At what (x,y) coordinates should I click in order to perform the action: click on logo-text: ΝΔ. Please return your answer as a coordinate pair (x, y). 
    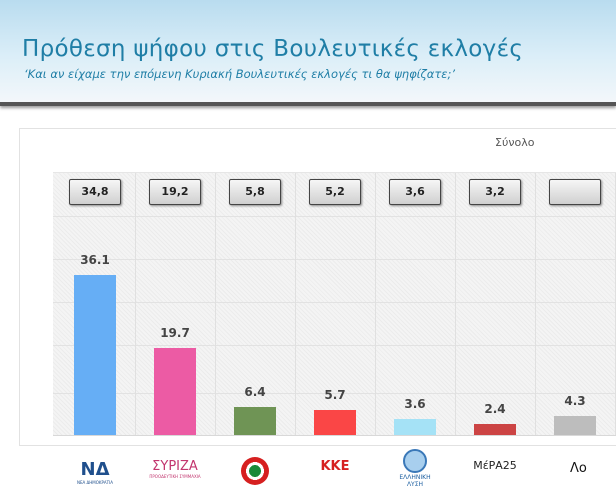
    Looking at the image, I should click on (95, 469).